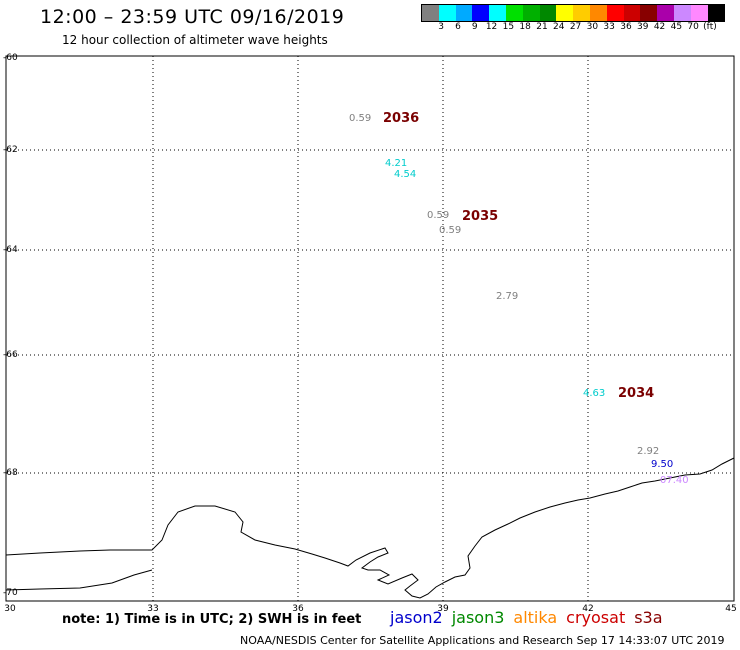  What do you see at coordinates (10, 58) in the screenshot?
I see `lat-tick: -60` at bounding box center [10, 58].